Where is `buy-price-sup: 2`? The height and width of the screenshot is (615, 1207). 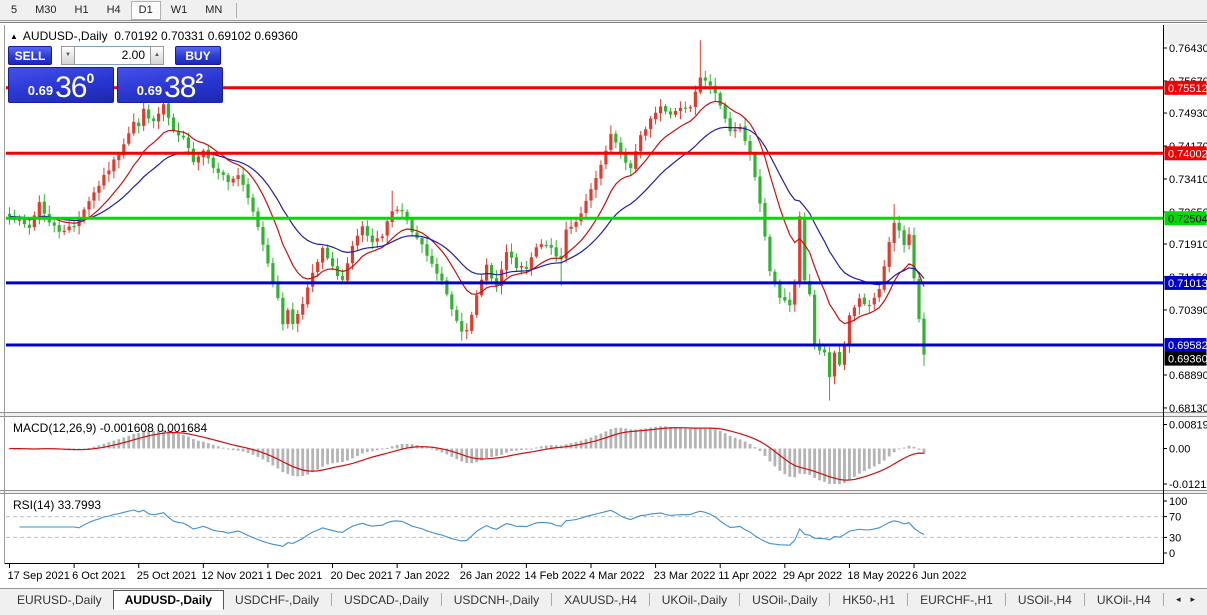
buy-price-sup: 2 is located at coordinates (199, 78).